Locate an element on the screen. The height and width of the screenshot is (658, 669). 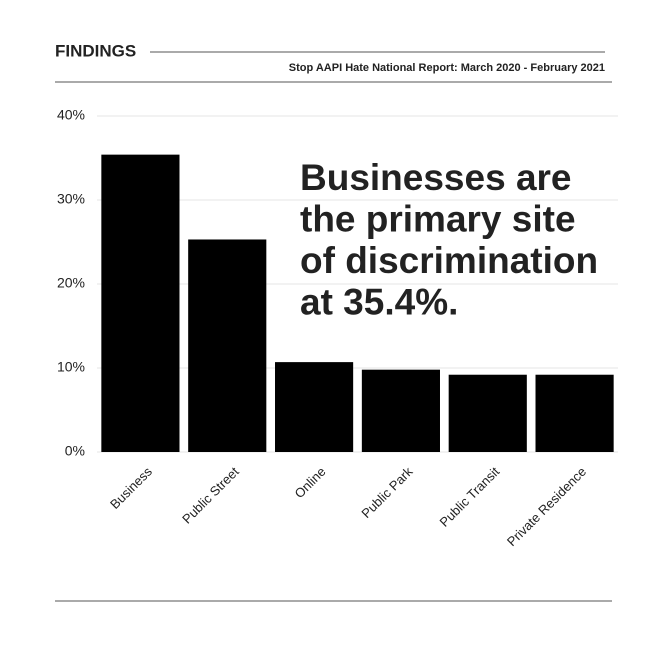
x-tick-label: Business is located at coordinates (131, 488).